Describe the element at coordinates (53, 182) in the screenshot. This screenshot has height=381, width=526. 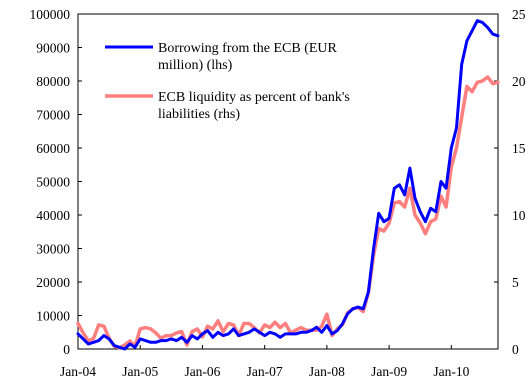
I see `y-left-tick-label: 50000` at that location.